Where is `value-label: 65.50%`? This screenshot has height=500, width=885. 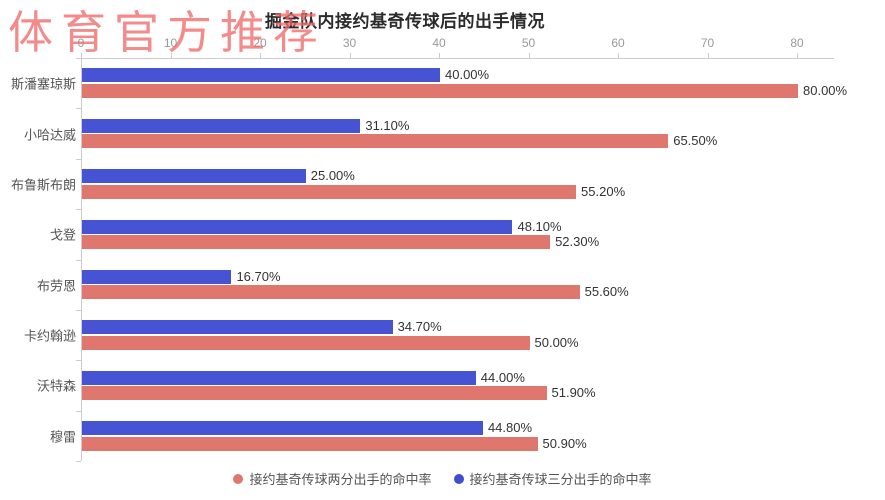 value-label: 65.50% is located at coordinates (695, 141).